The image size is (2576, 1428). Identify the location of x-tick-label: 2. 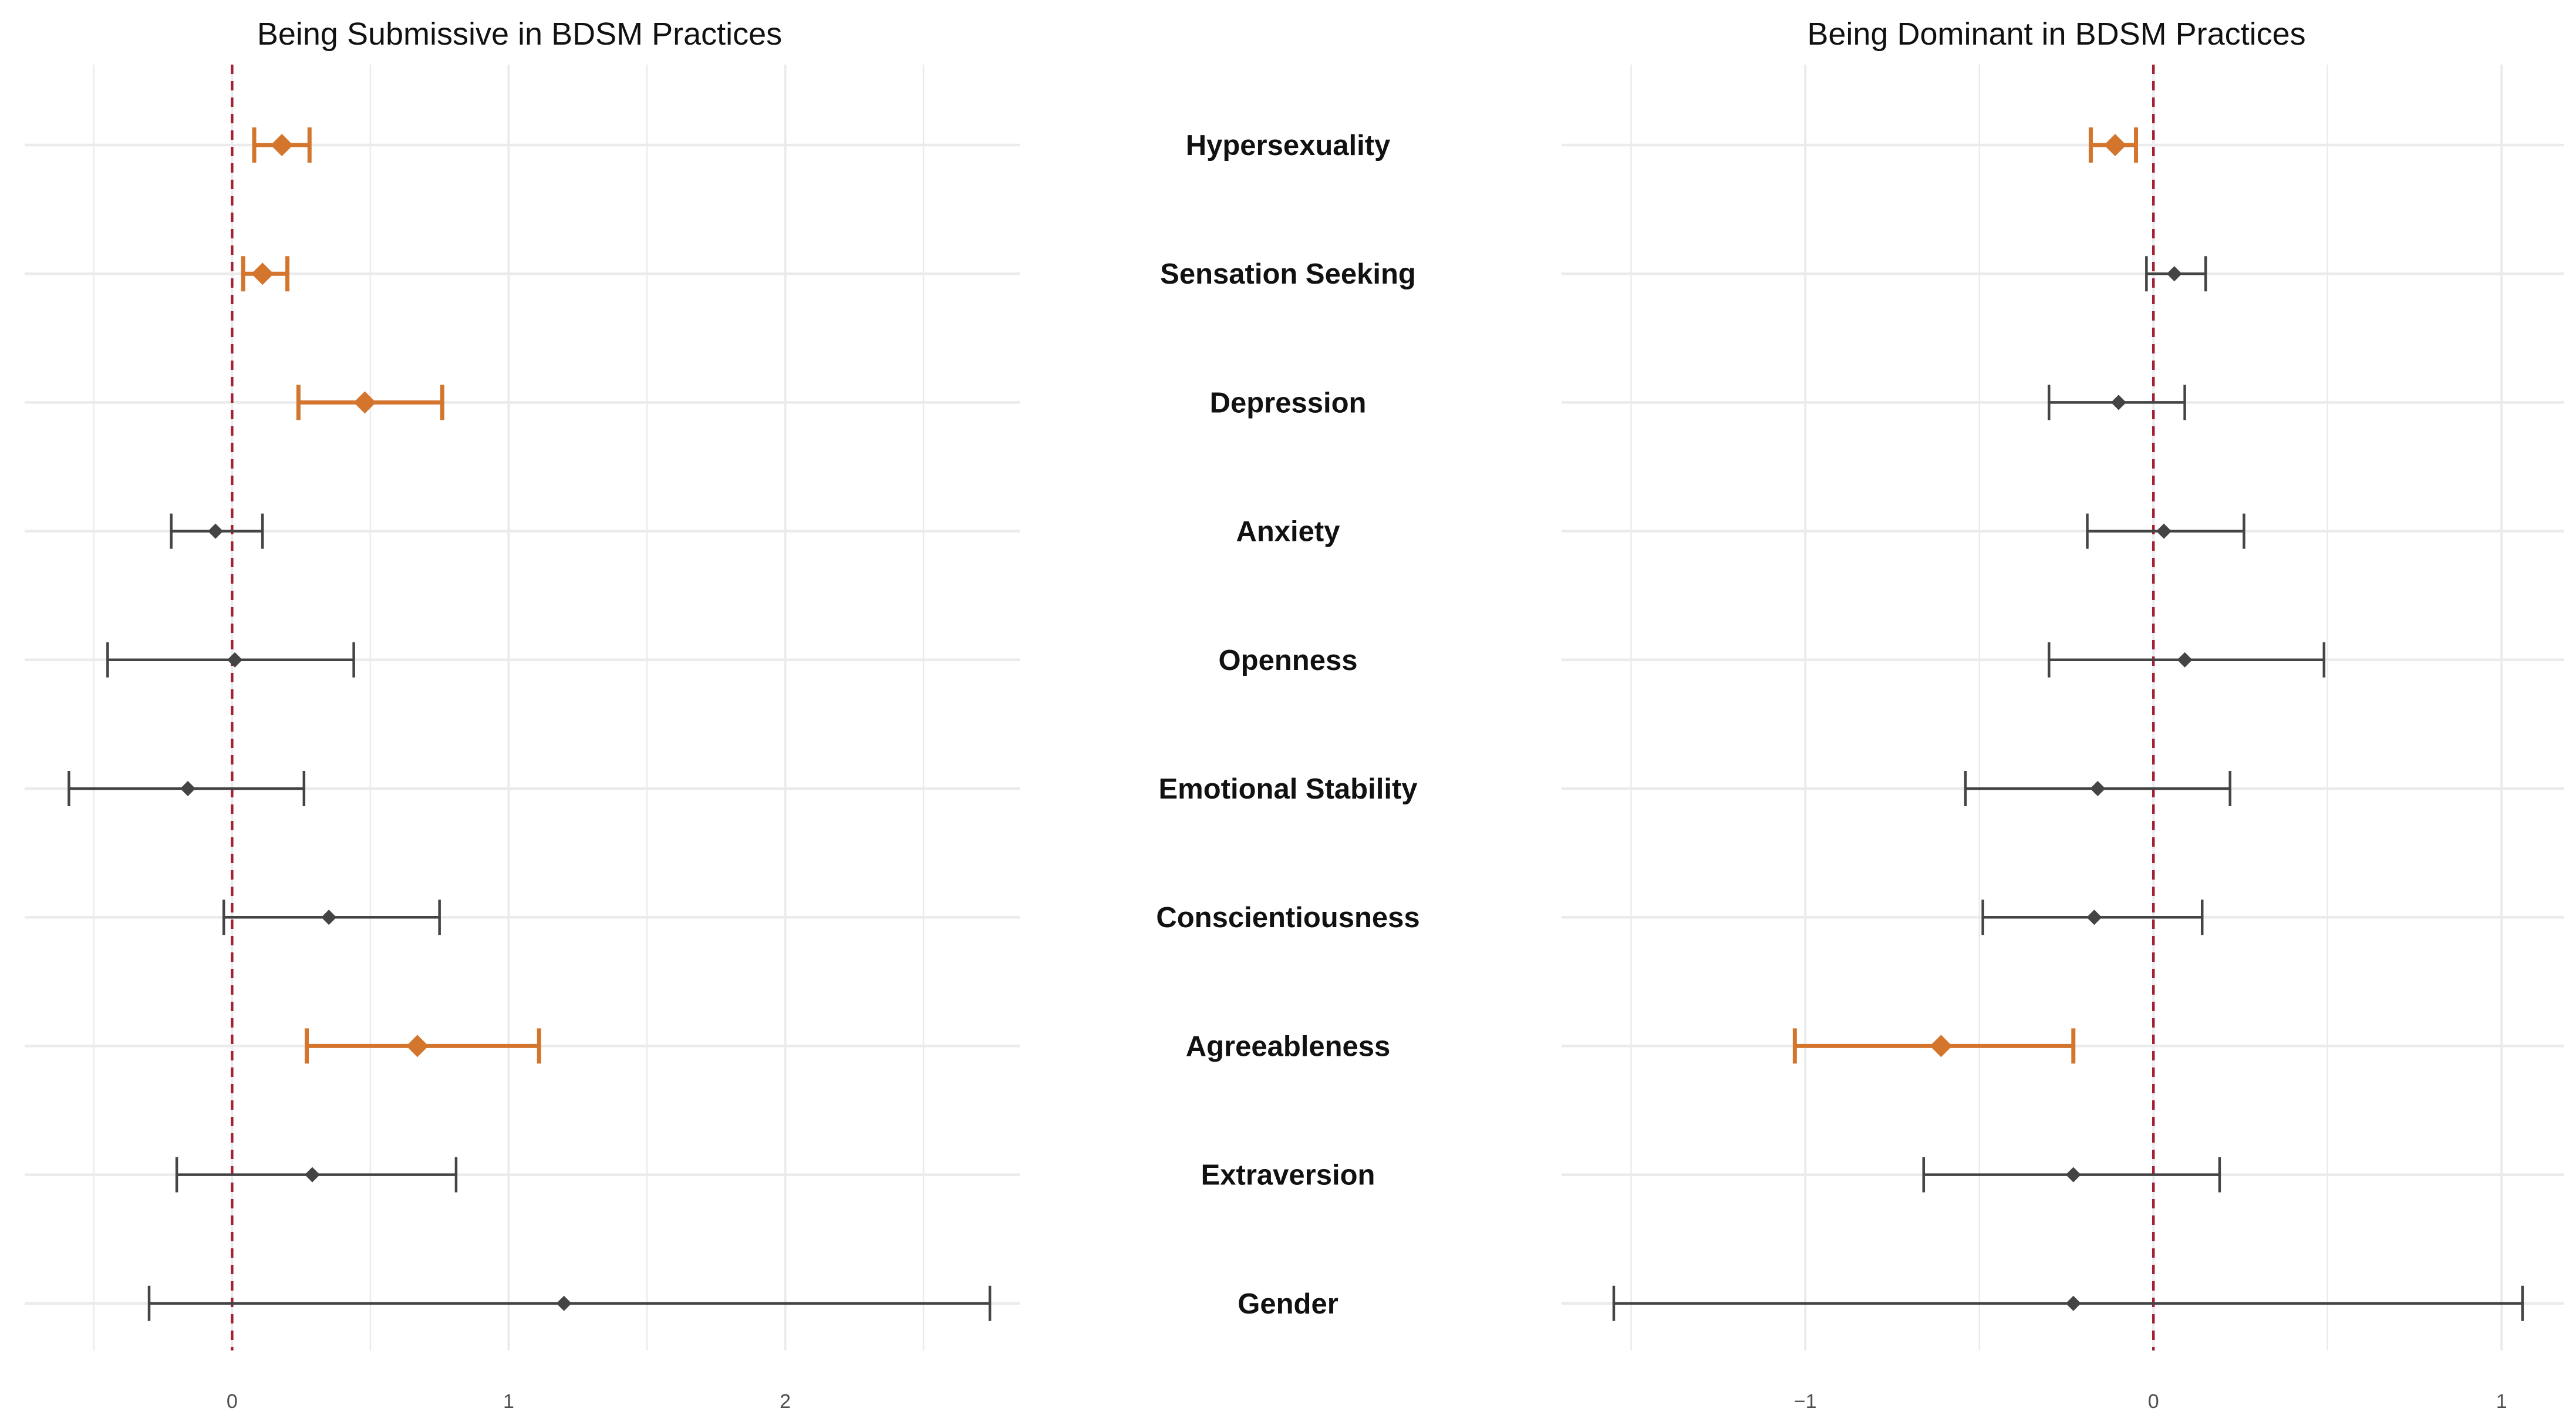
(785, 1401).